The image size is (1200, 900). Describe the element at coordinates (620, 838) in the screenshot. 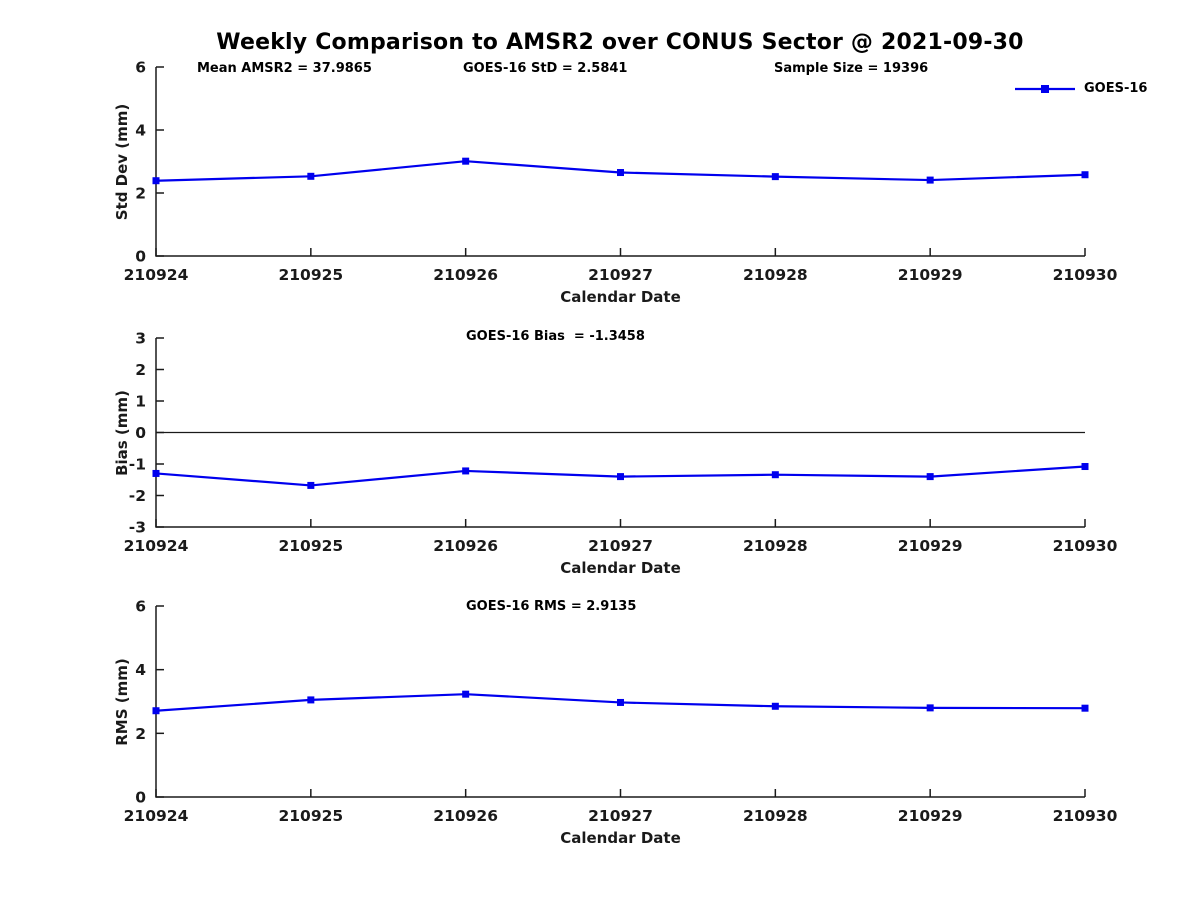

I see `x-axis-label-rms: Calendar Date` at that location.